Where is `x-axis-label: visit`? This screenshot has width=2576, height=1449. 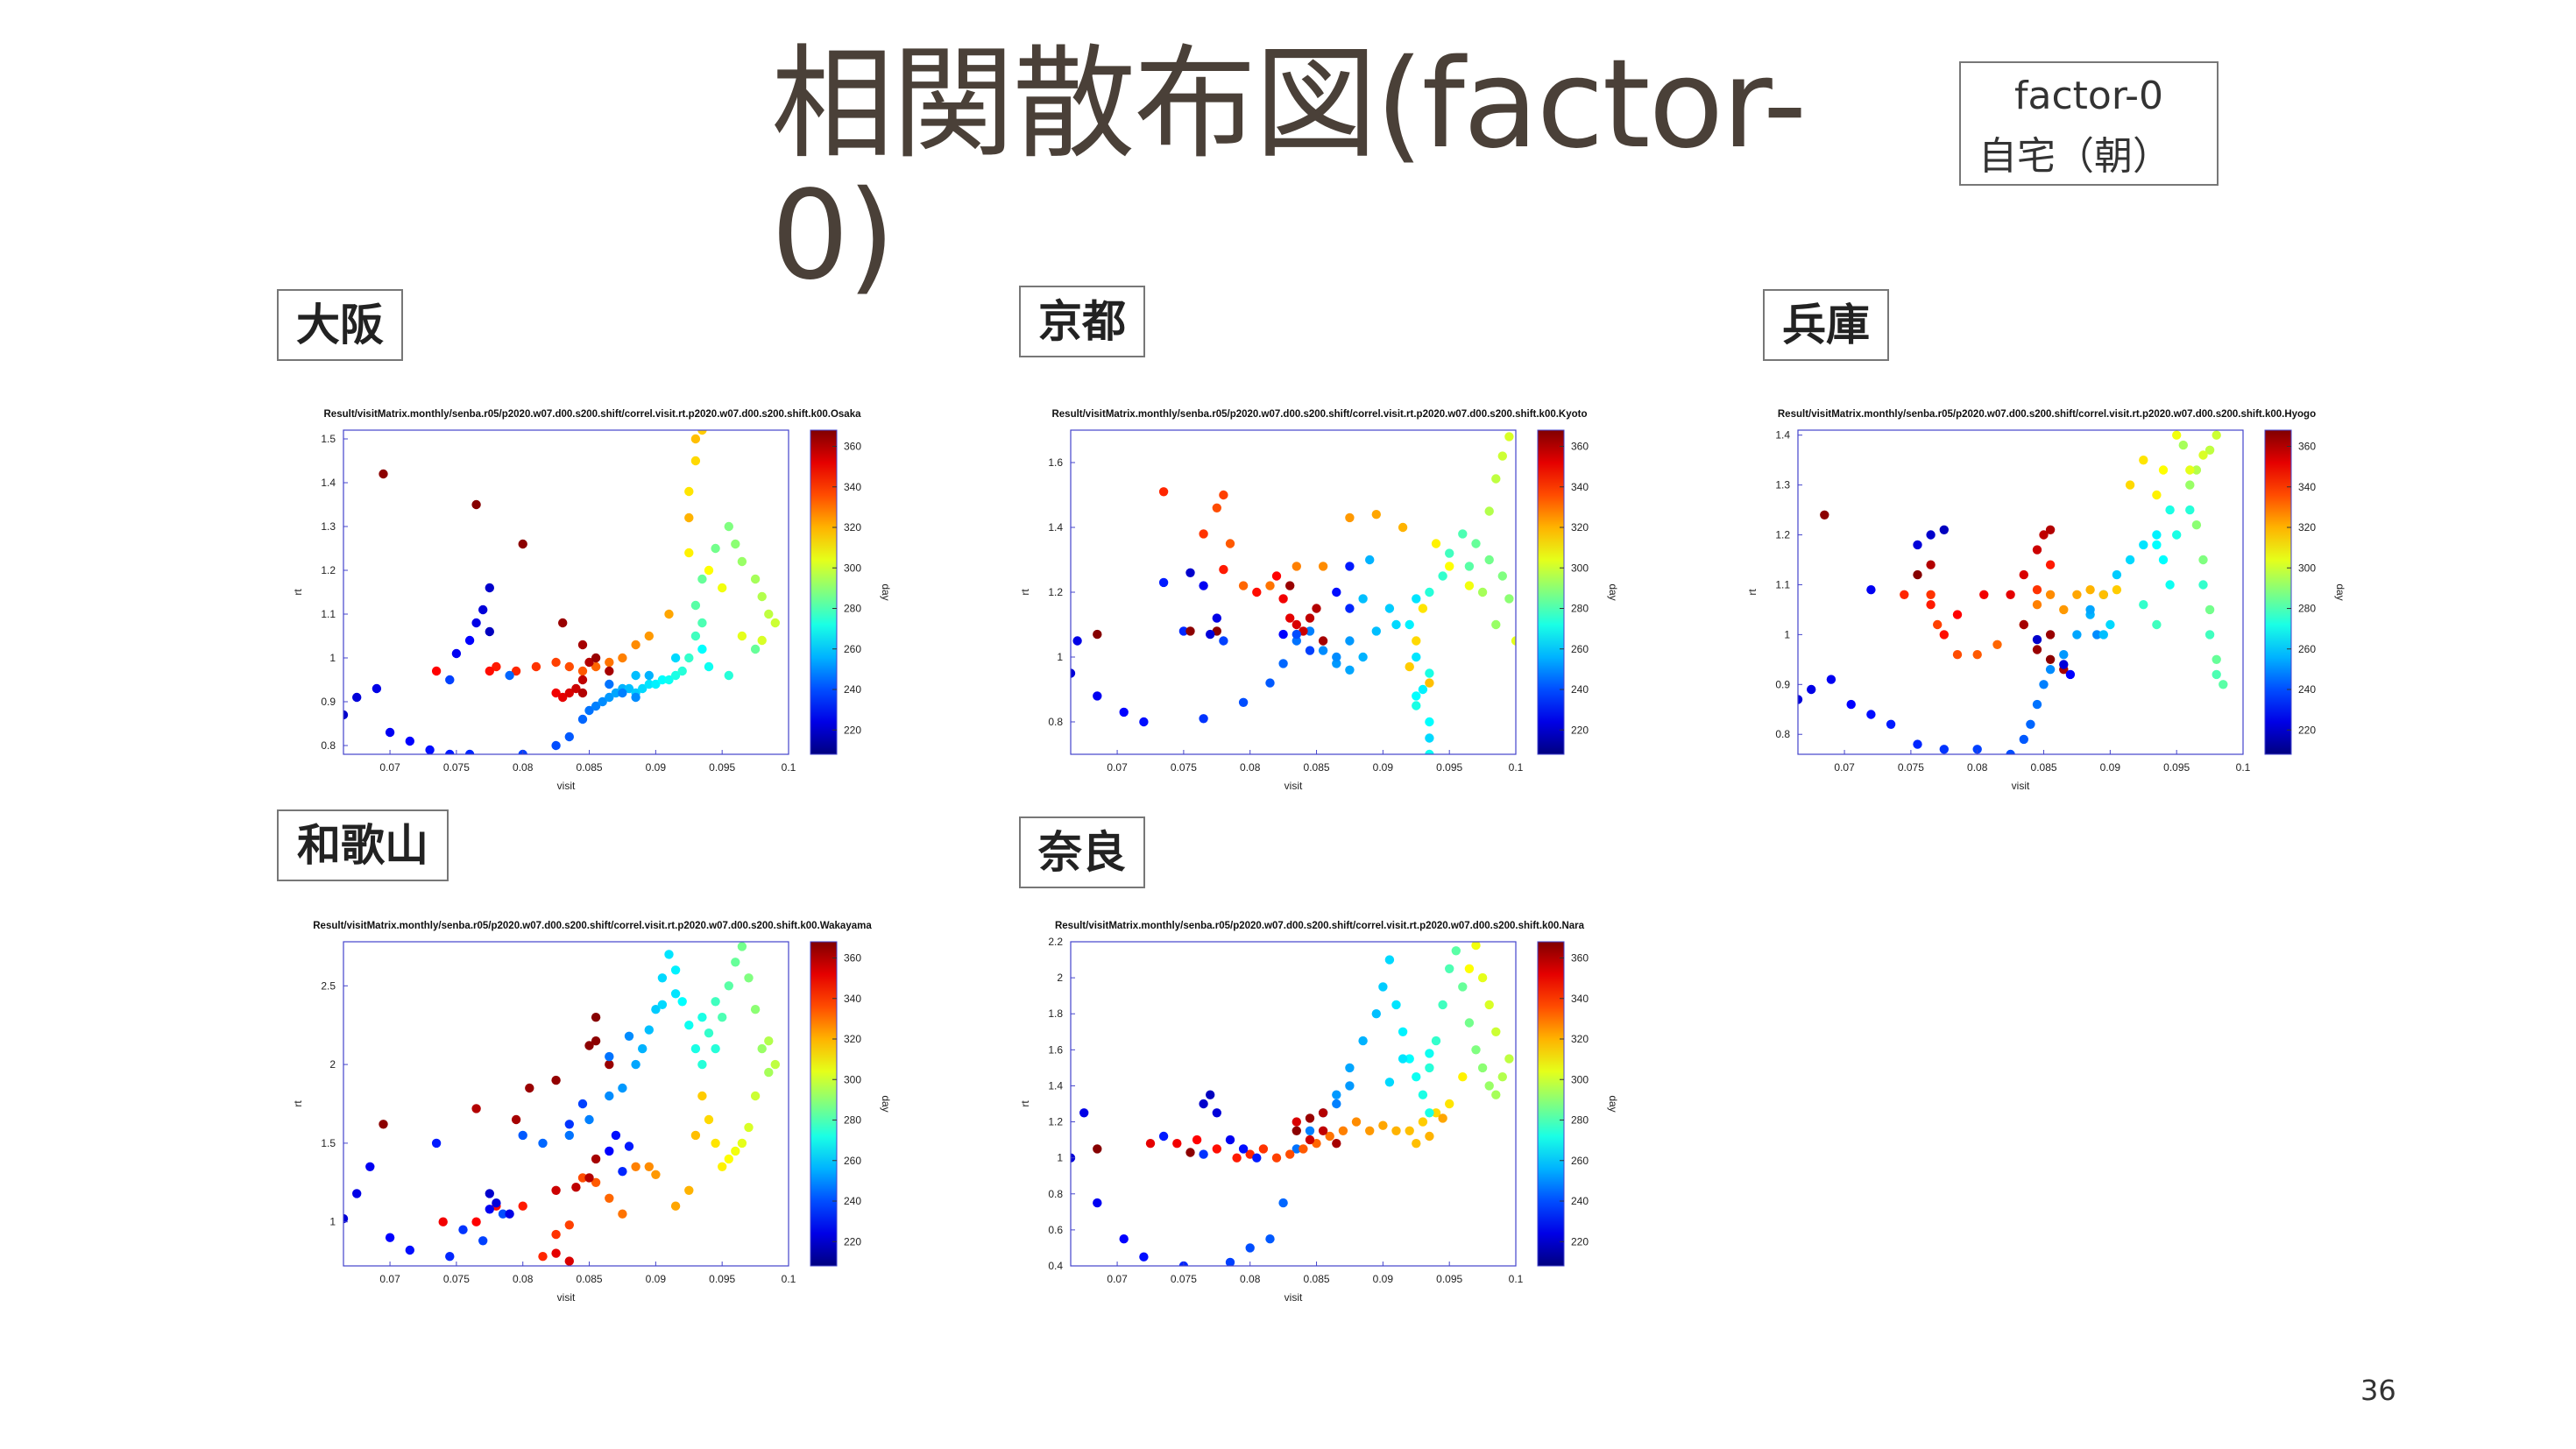 x-axis-label: visit is located at coordinates (2021, 786).